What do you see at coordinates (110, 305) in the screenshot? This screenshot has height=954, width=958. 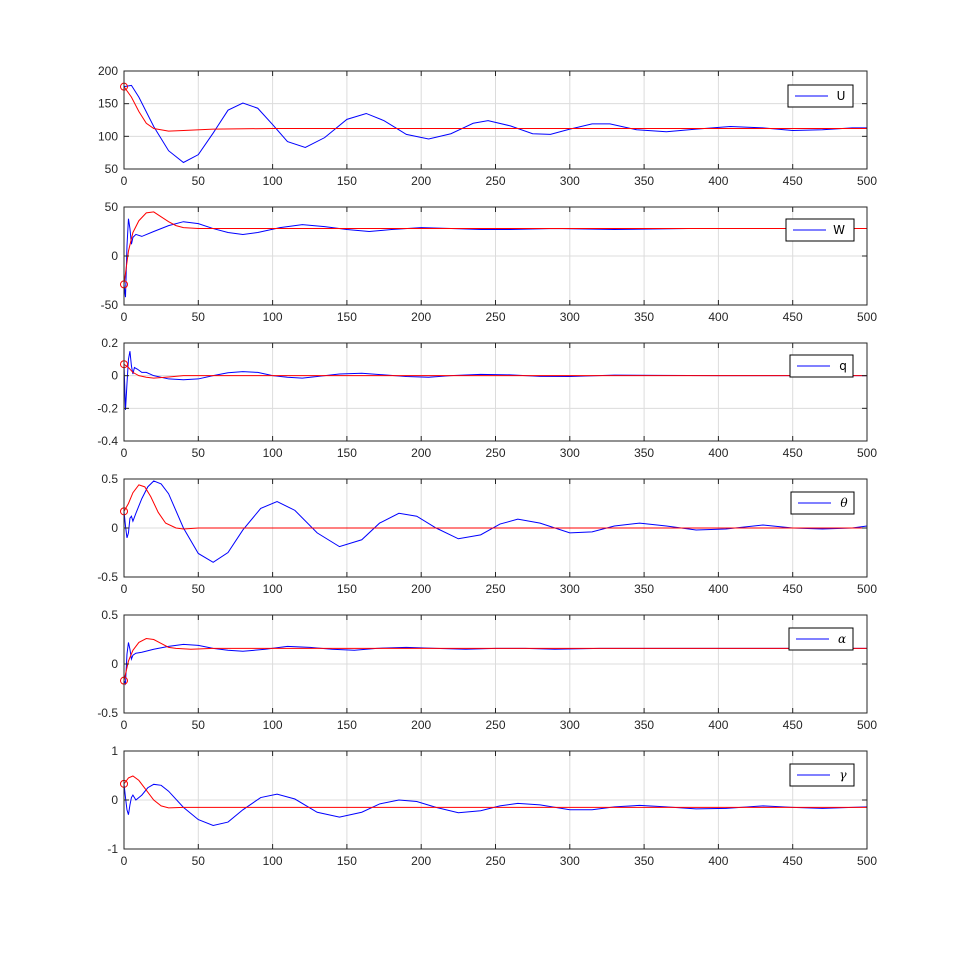 I see `y-tick-label: -50` at bounding box center [110, 305].